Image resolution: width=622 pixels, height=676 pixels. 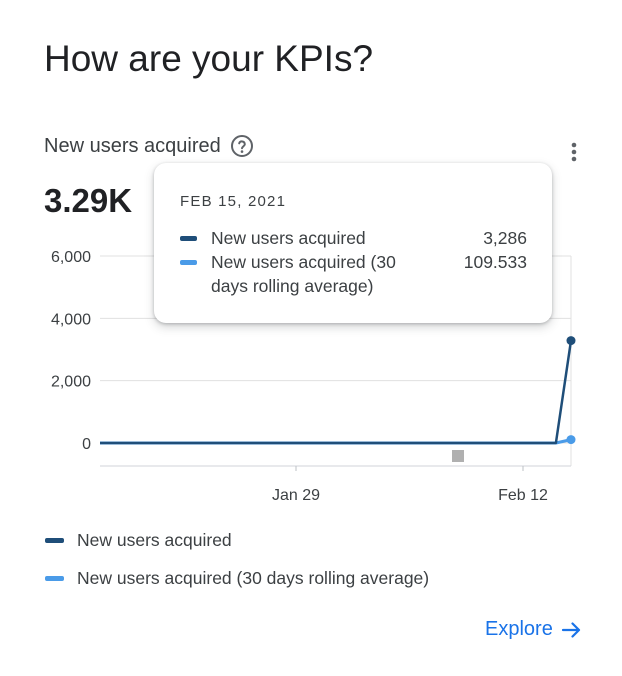 I want to click on metric-value: 3.29K, so click(x=88, y=200).